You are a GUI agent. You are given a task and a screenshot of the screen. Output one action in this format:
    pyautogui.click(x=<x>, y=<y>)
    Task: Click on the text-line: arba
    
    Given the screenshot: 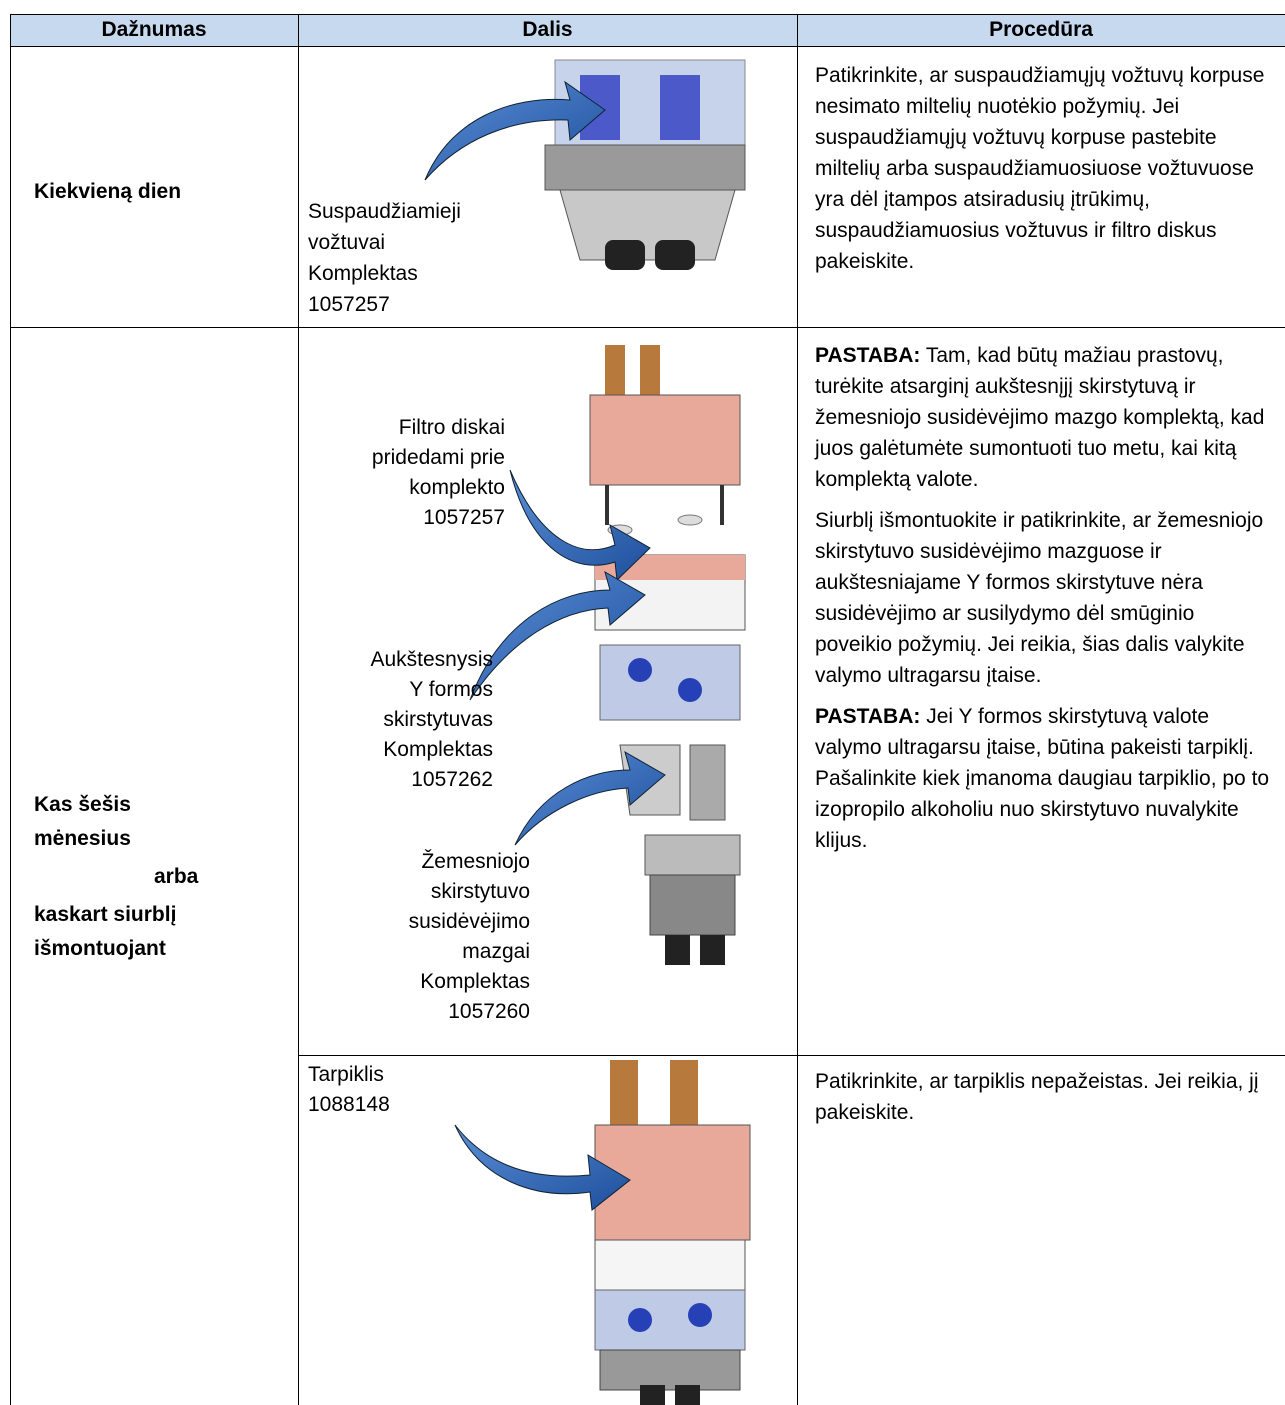 What is the action you would take?
    pyautogui.click(x=176, y=876)
    